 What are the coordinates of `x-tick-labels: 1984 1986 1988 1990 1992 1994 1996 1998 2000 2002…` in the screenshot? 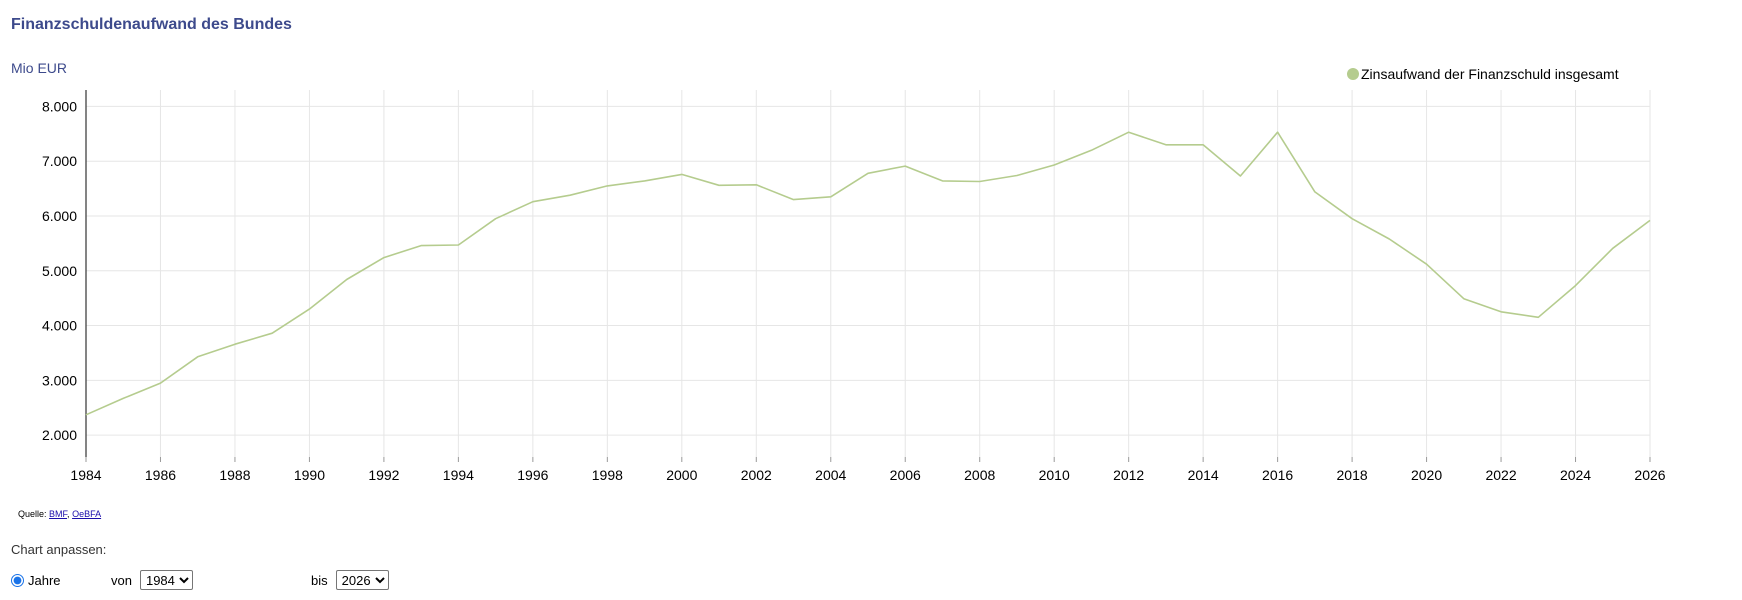 It's located at (867, 475).